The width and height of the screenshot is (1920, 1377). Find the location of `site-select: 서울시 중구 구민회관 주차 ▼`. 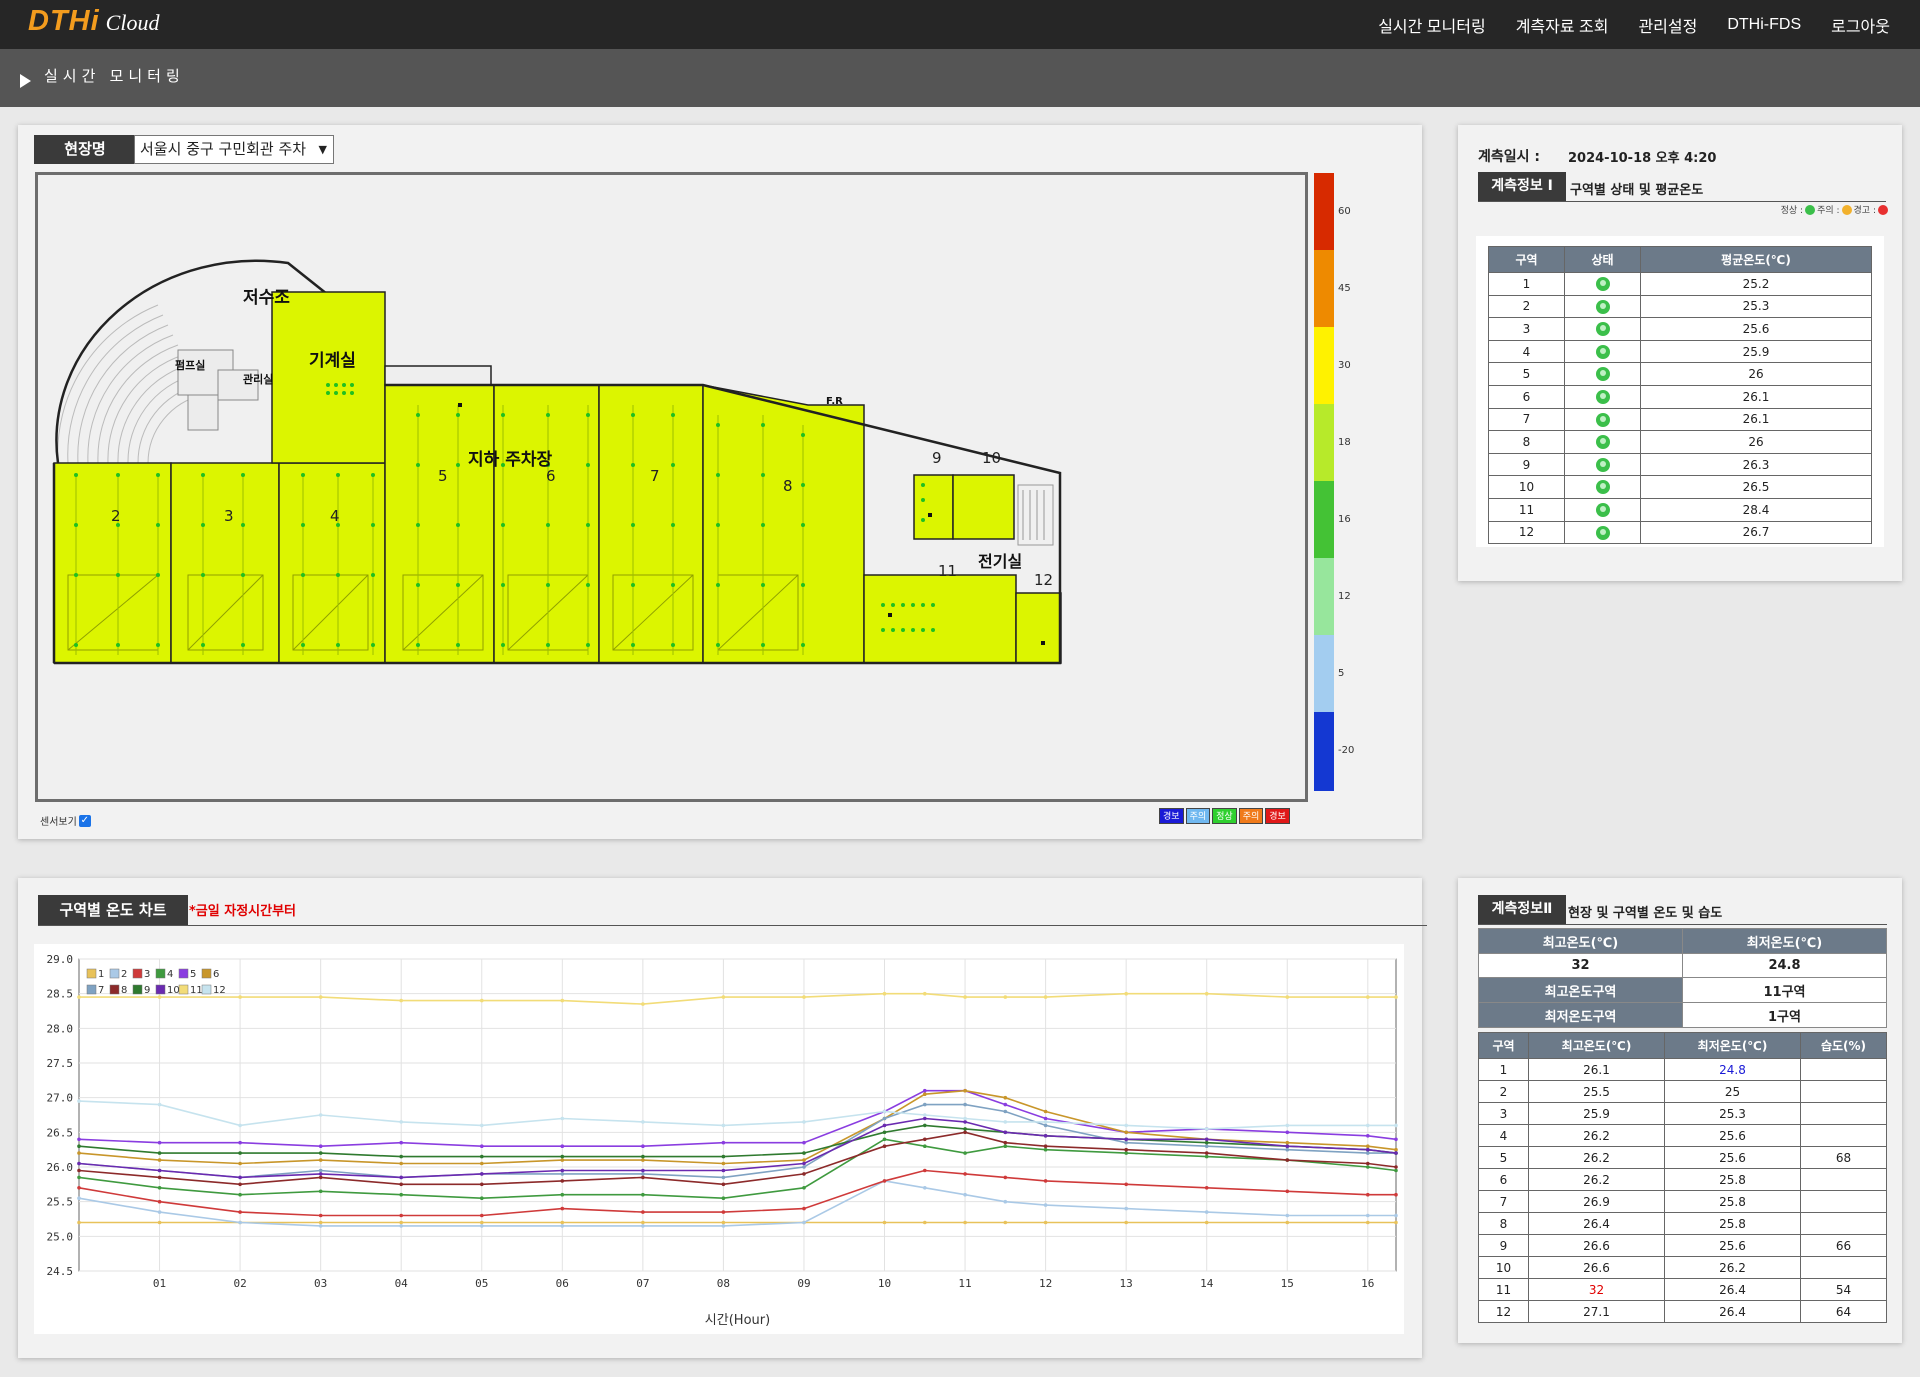

site-select: 서울시 중구 구민회관 주차 ▼ is located at coordinates (234, 149).